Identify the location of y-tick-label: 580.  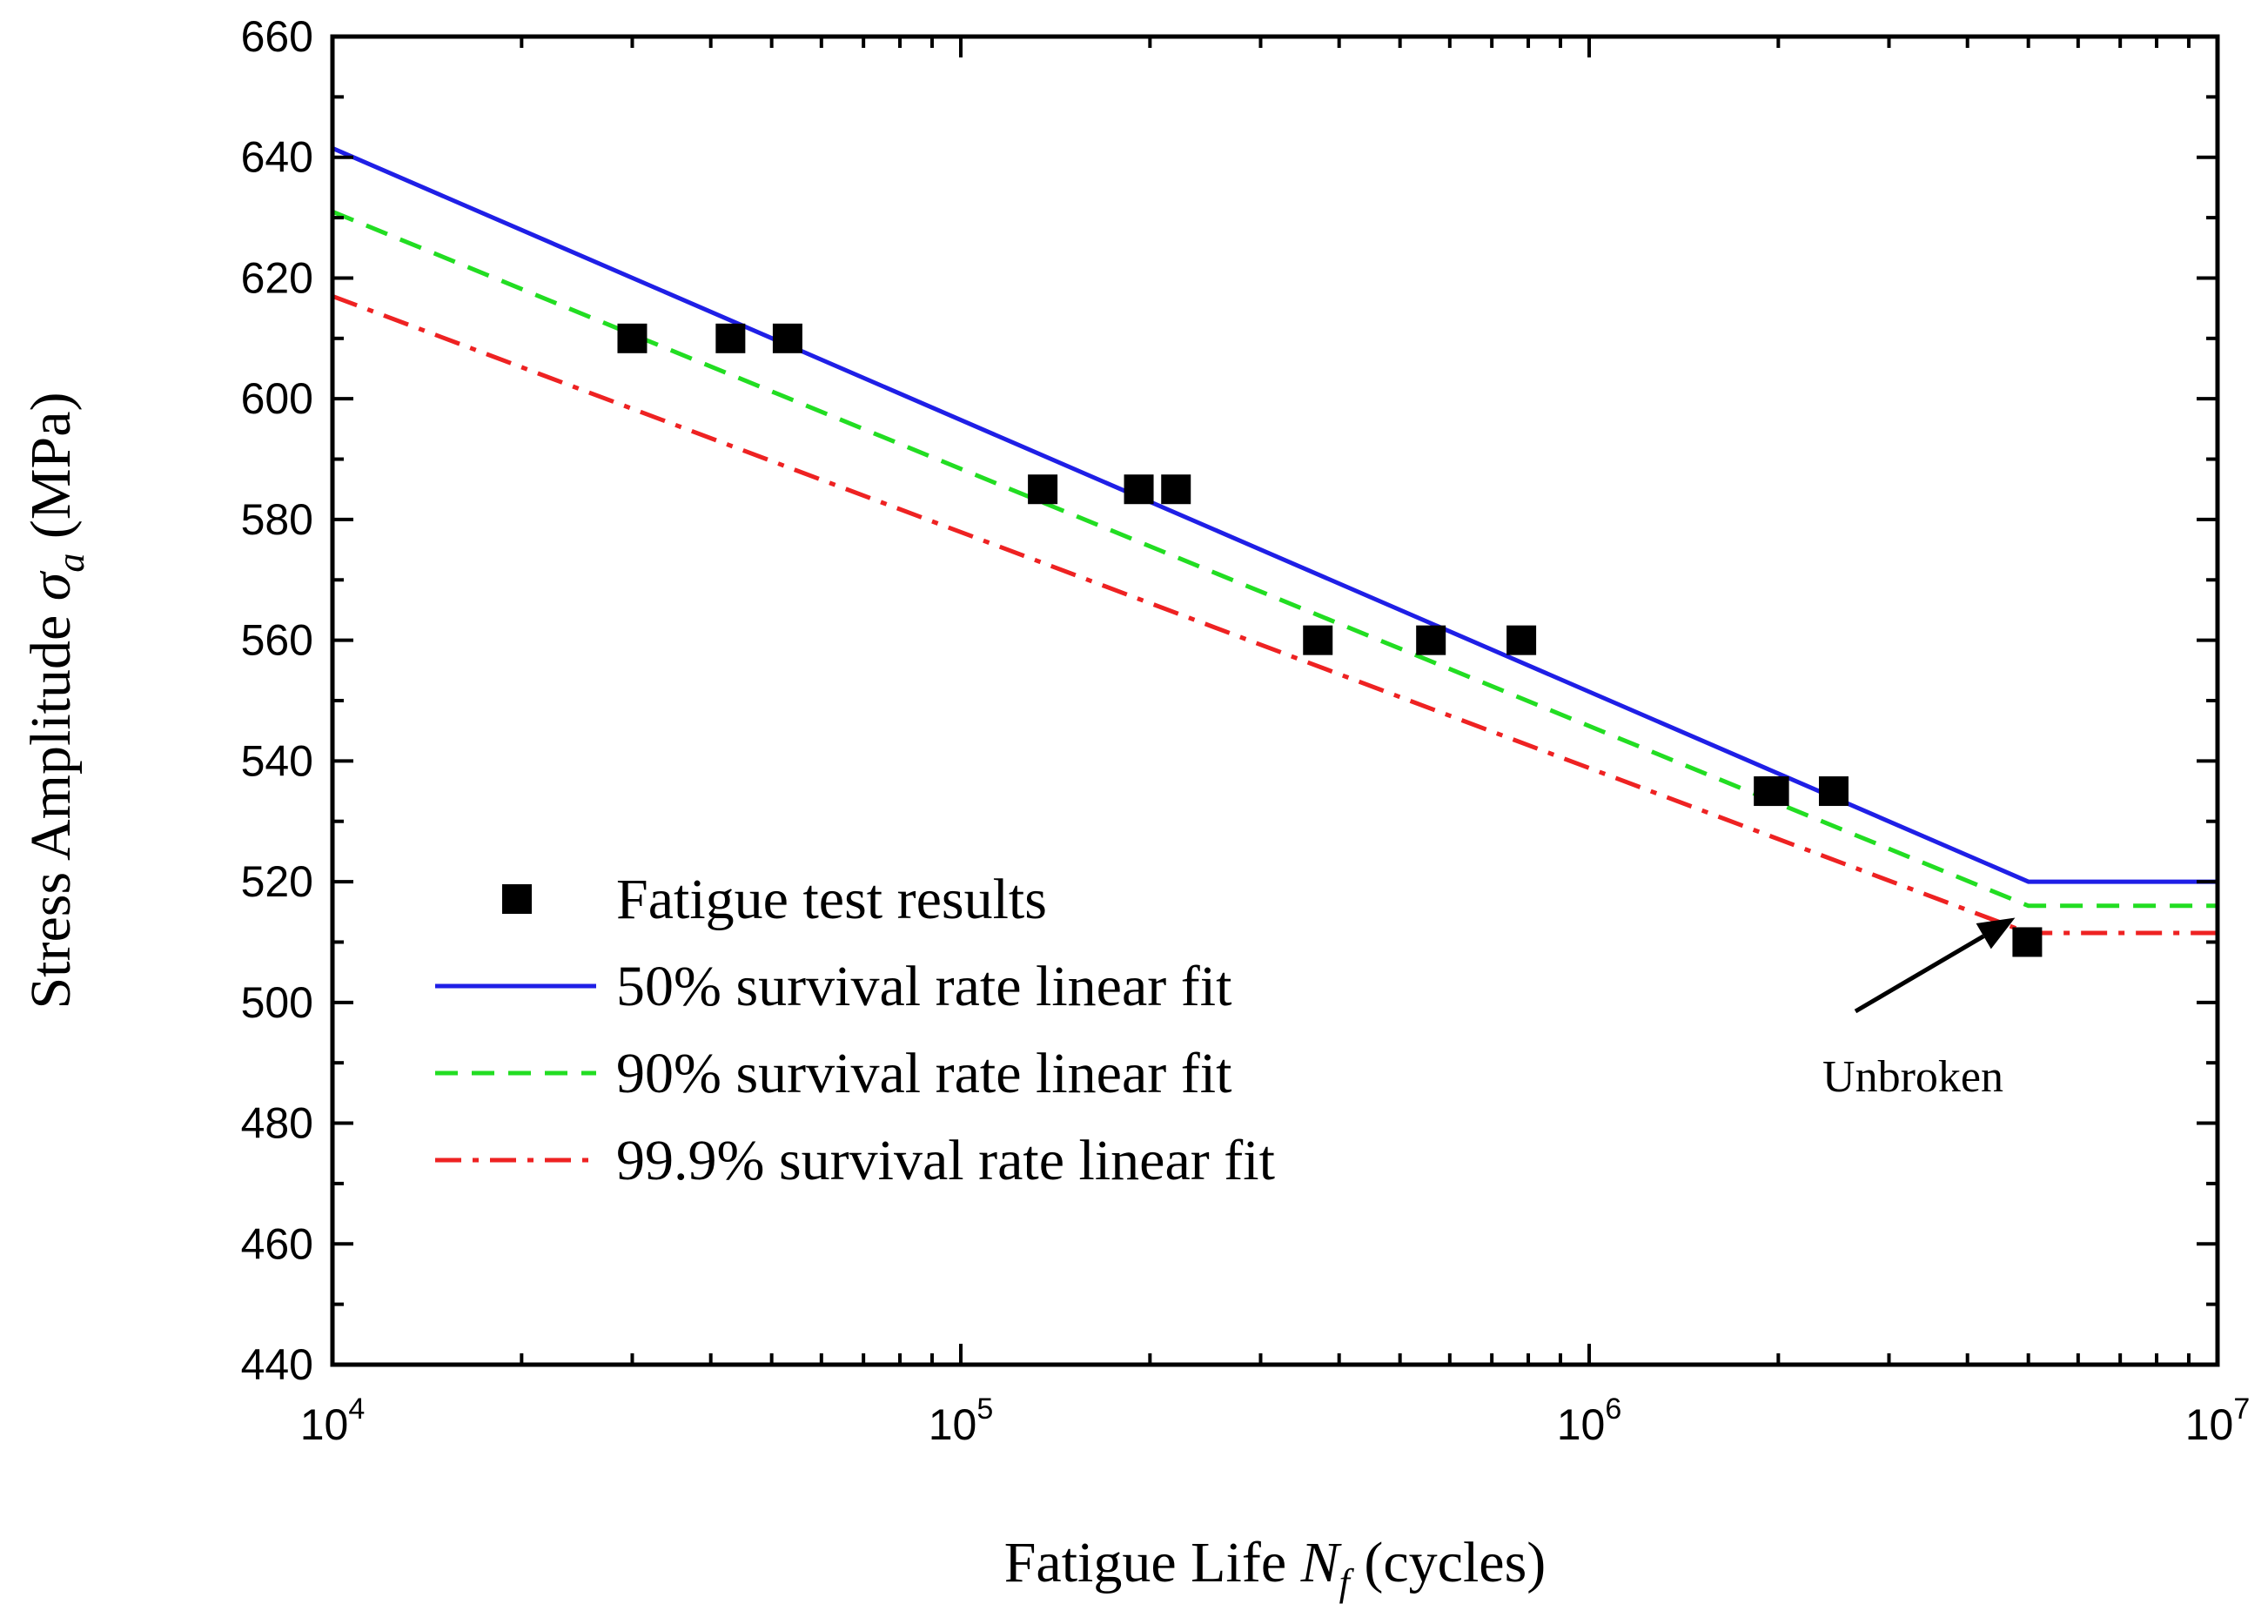
(277, 519).